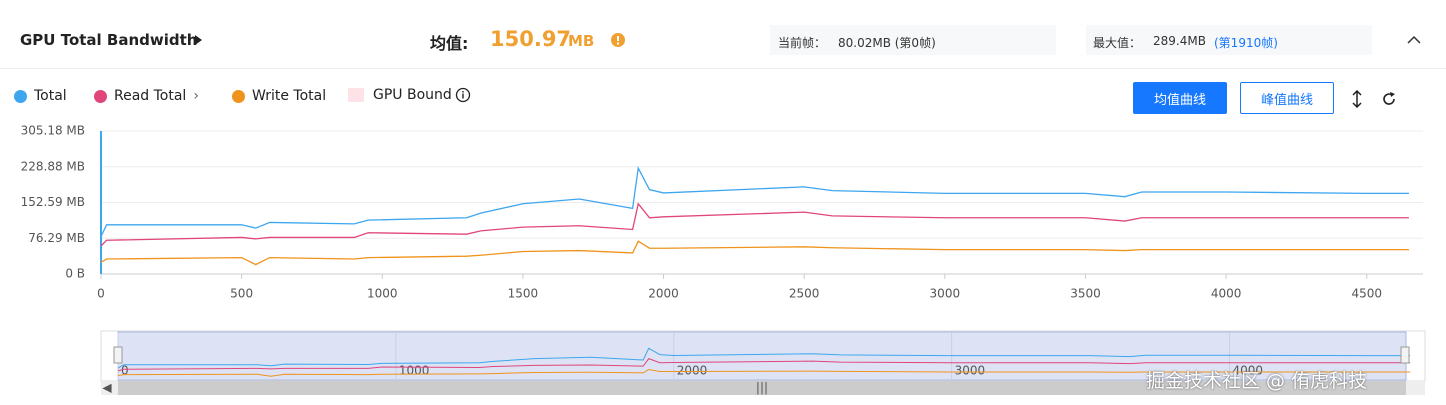 The width and height of the screenshot is (1446, 405). I want to click on gpu-bound-swatch, so click(356, 95).